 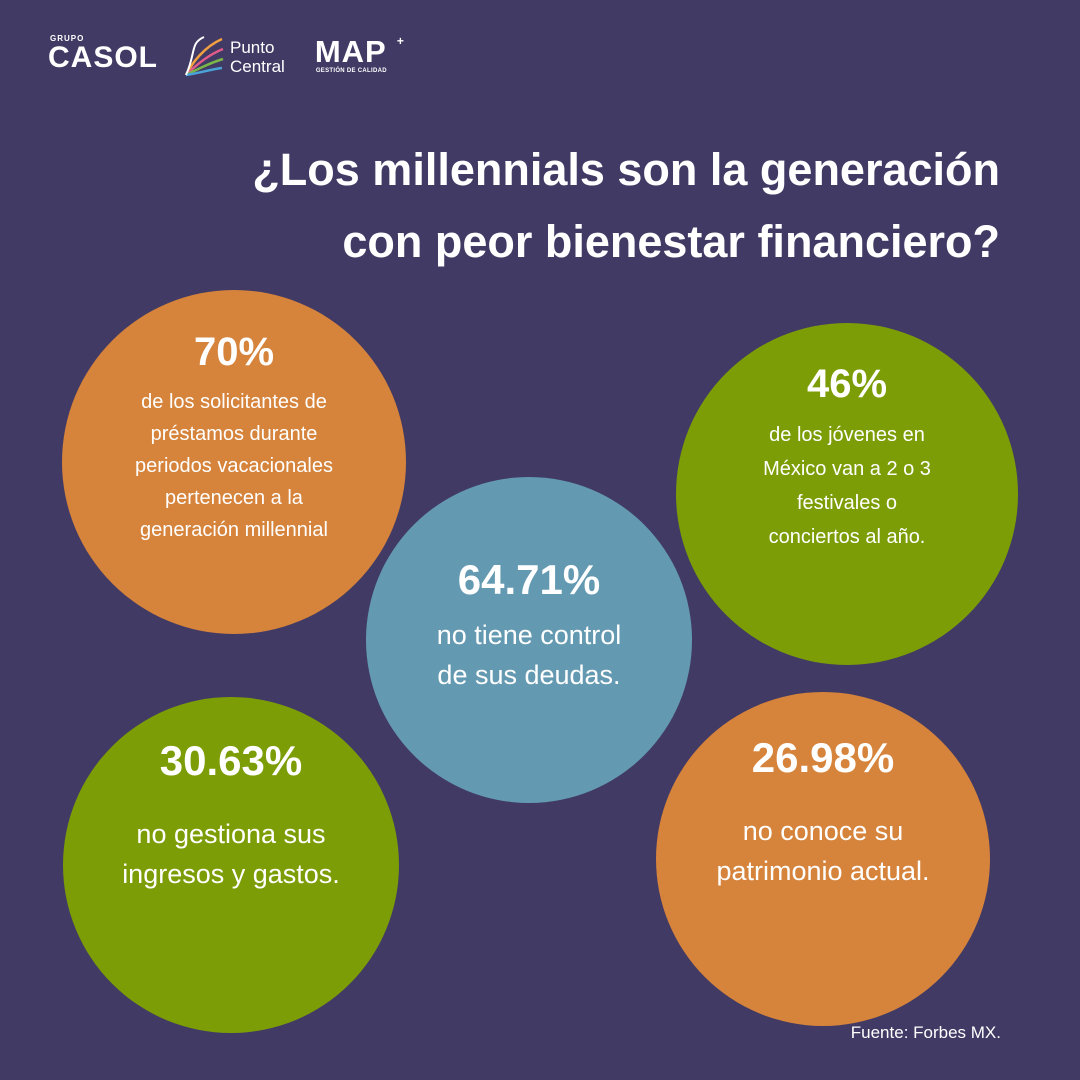 I want to click on stat-description: no tiene control de sus deudas., so click(x=529, y=655).